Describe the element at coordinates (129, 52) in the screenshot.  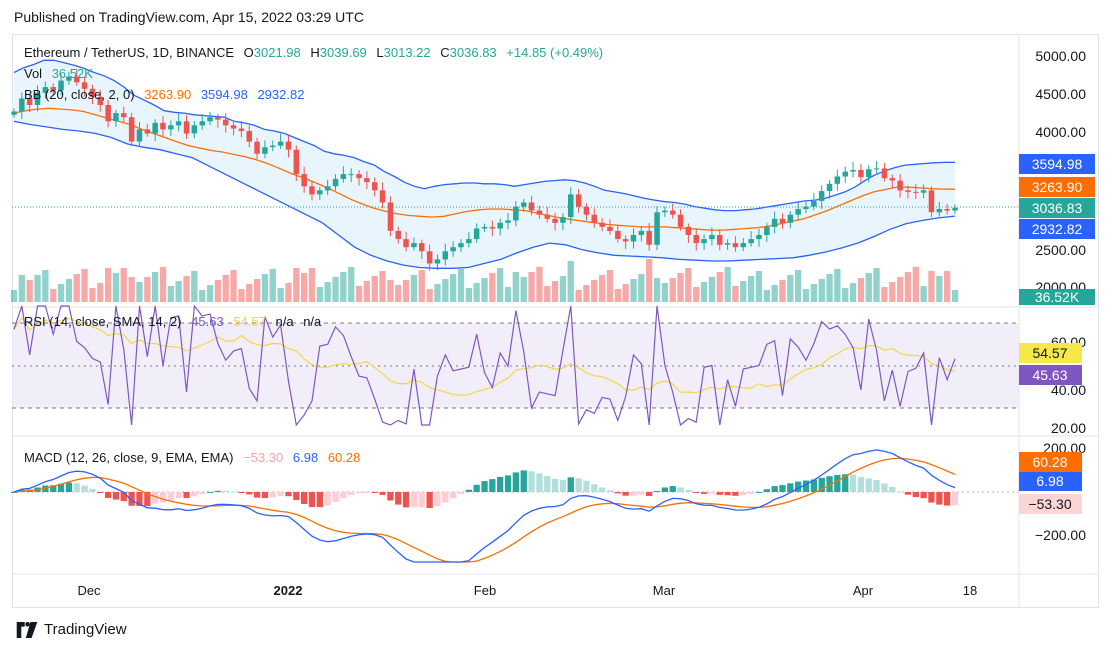
I see `symbol-label: Ethereum / TetherUS, 1D, BINANCE` at that location.